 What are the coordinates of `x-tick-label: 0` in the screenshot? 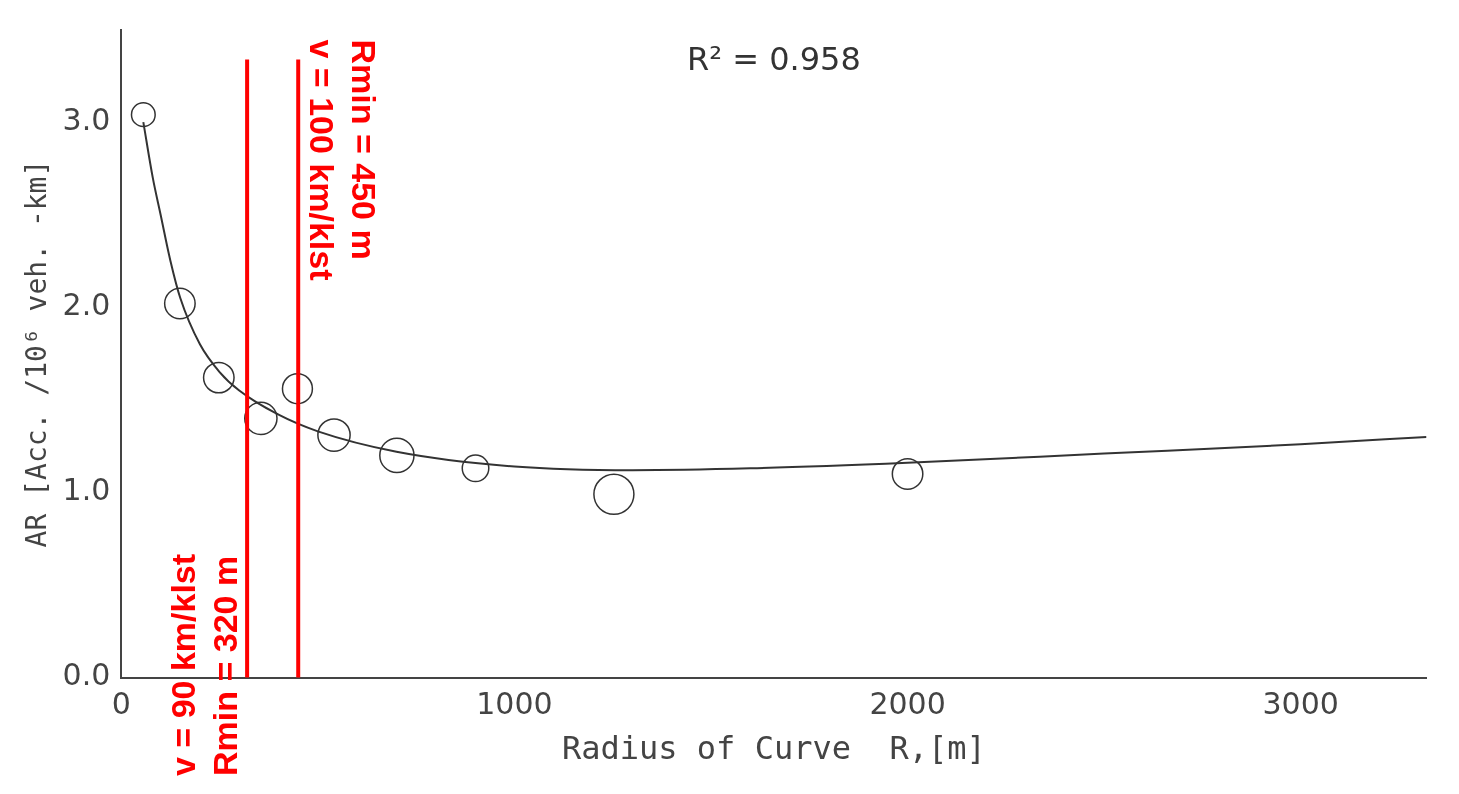 It's located at (121, 704).